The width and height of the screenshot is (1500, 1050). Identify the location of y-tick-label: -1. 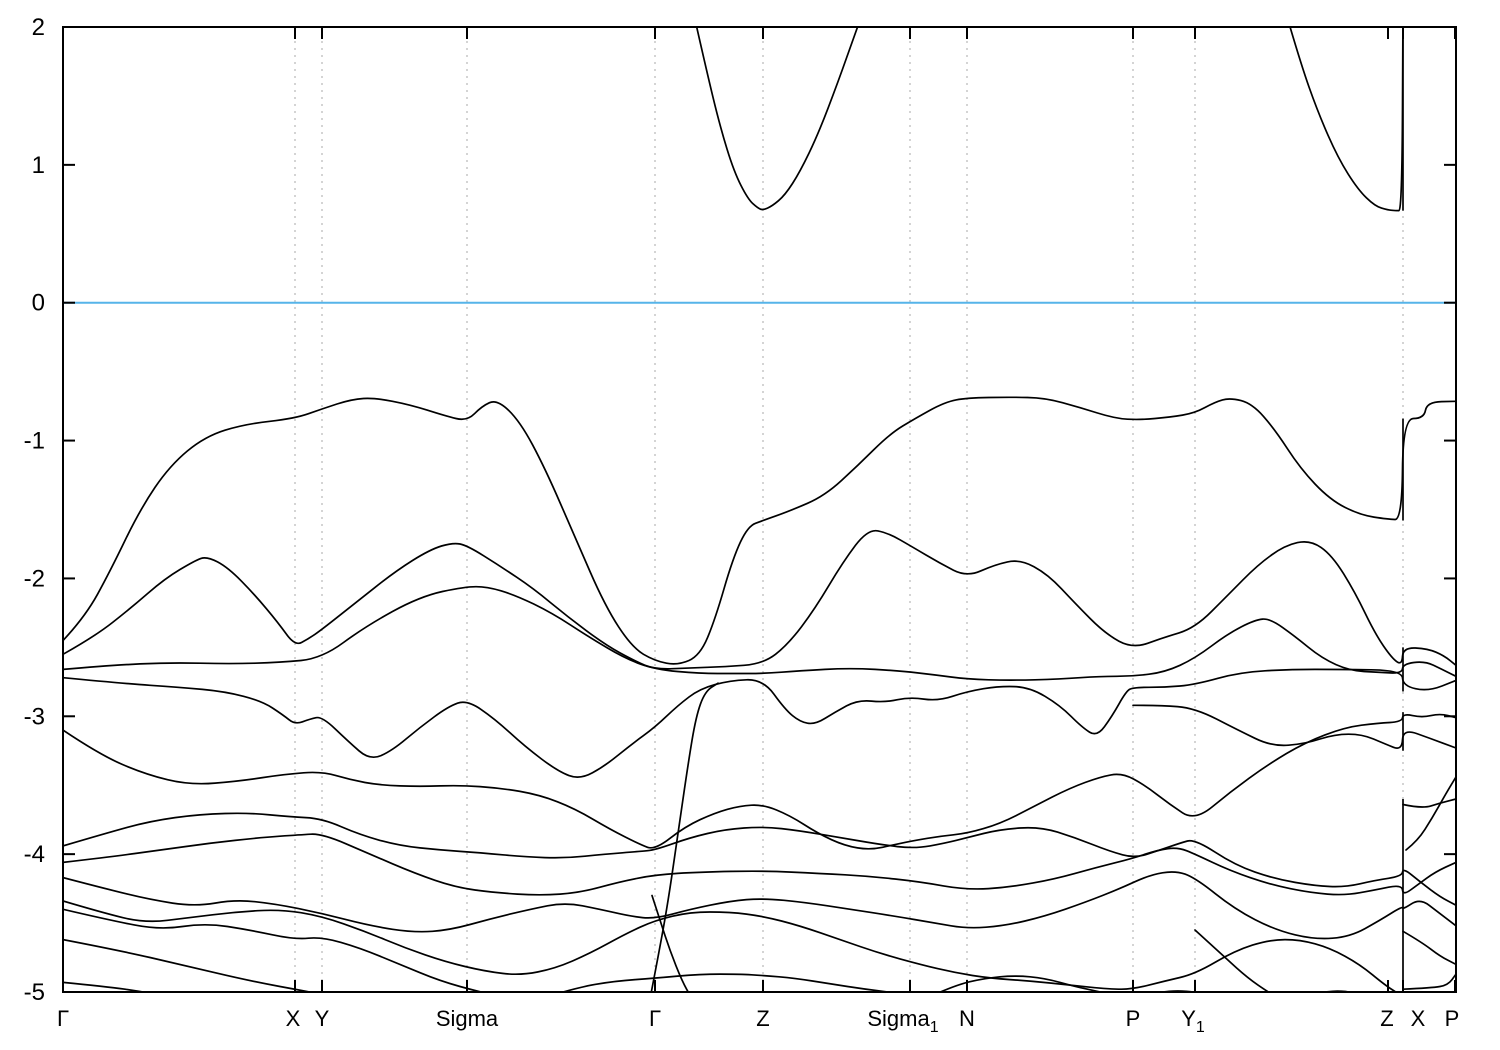
(34, 441).